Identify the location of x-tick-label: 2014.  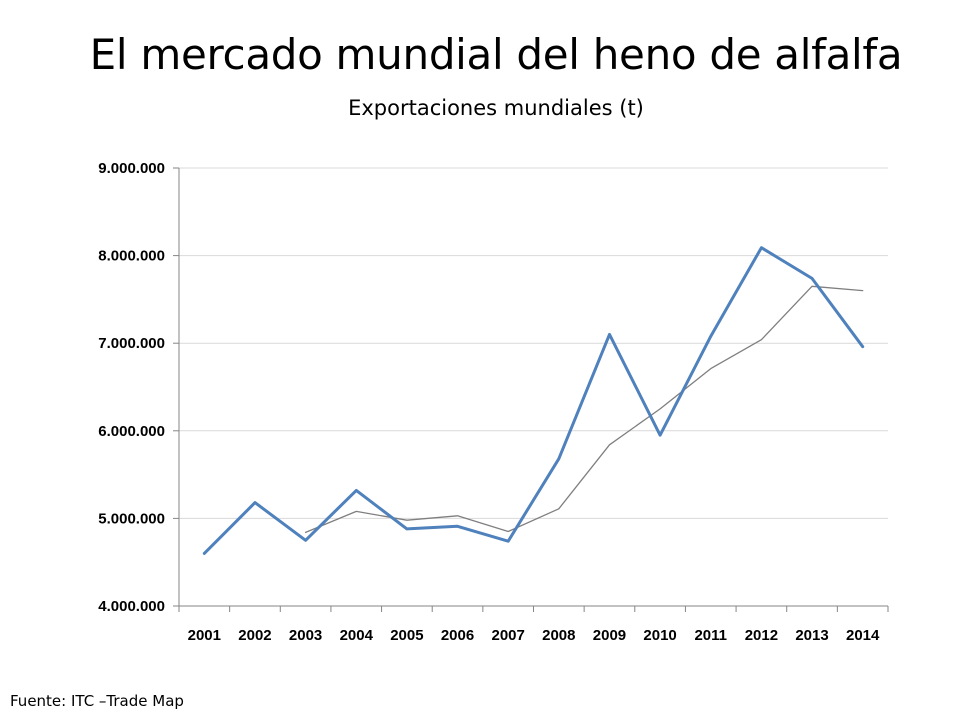
(863, 635).